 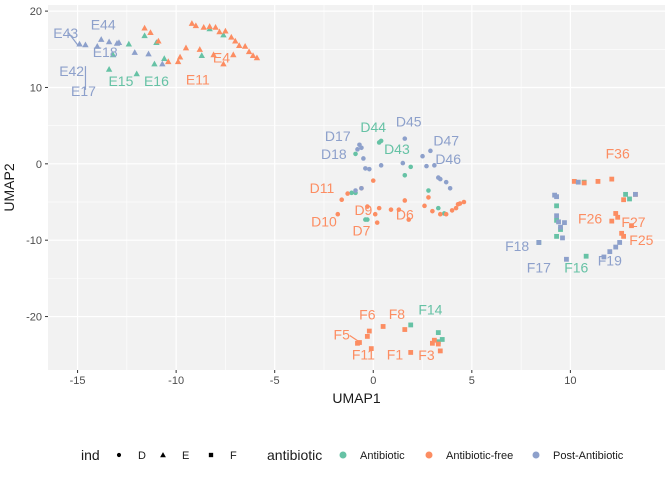 What do you see at coordinates (397, 314) in the screenshot?
I see `point-label: F8` at bounding box center [397, 314].